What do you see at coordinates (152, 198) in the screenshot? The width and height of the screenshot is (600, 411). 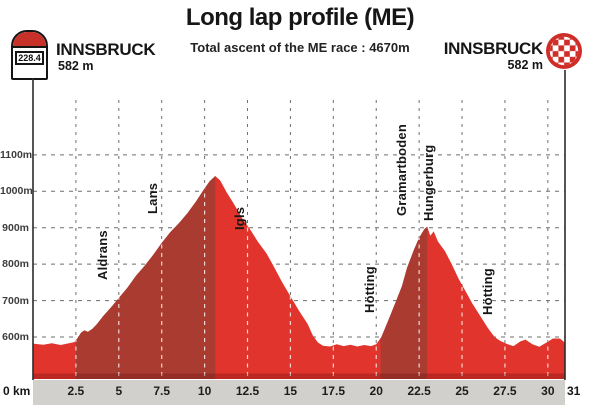 I see `waypoint-label-text: Lans` at bounding box center [152, 198].